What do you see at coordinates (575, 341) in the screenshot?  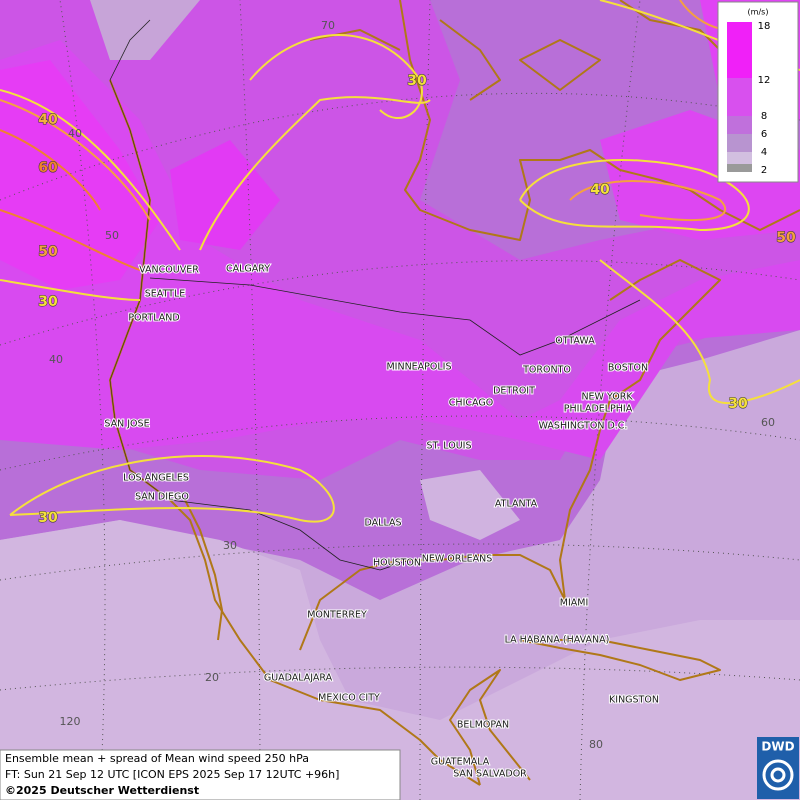 I see `city-label: OTTAWA` at bounding box center [575, 341].